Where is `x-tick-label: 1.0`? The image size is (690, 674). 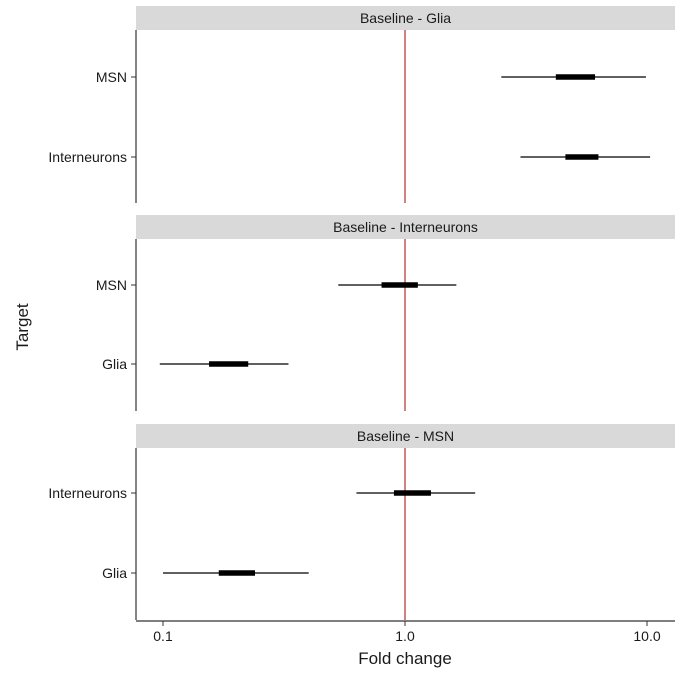 x-tick-label: 1.0 is located at coordinates (405, 636).